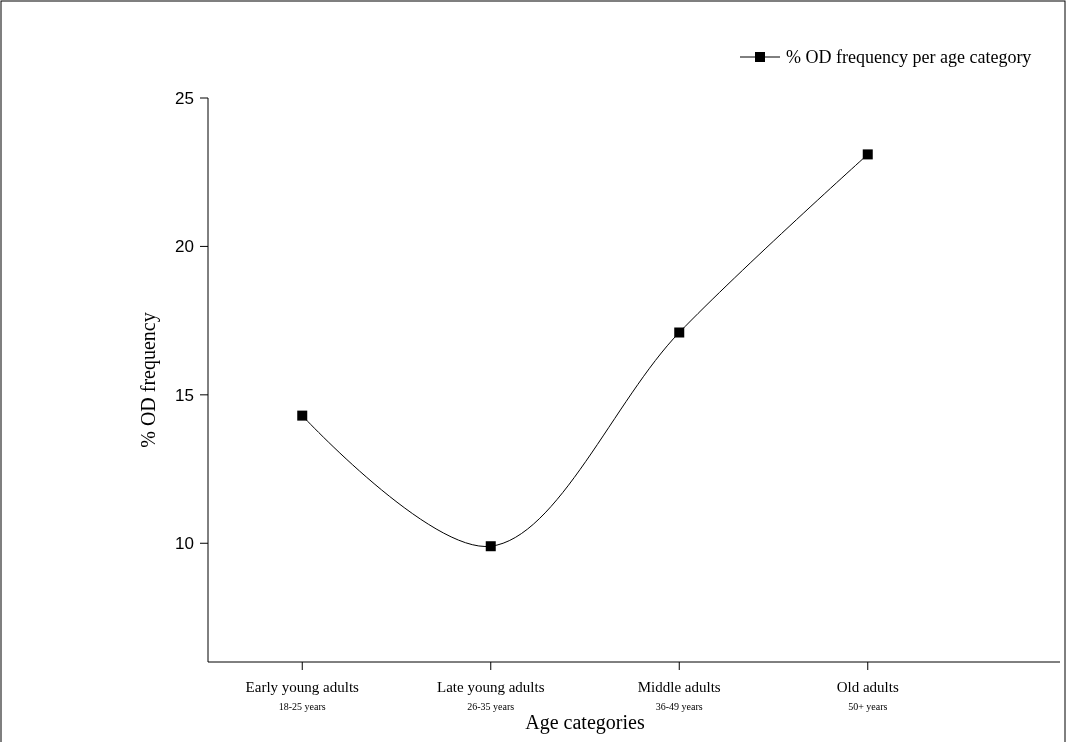  What do you see at coordinates (184, 395) in the screenshot?
I see `y-tick-label: 15` at bounding box center [184, 395].